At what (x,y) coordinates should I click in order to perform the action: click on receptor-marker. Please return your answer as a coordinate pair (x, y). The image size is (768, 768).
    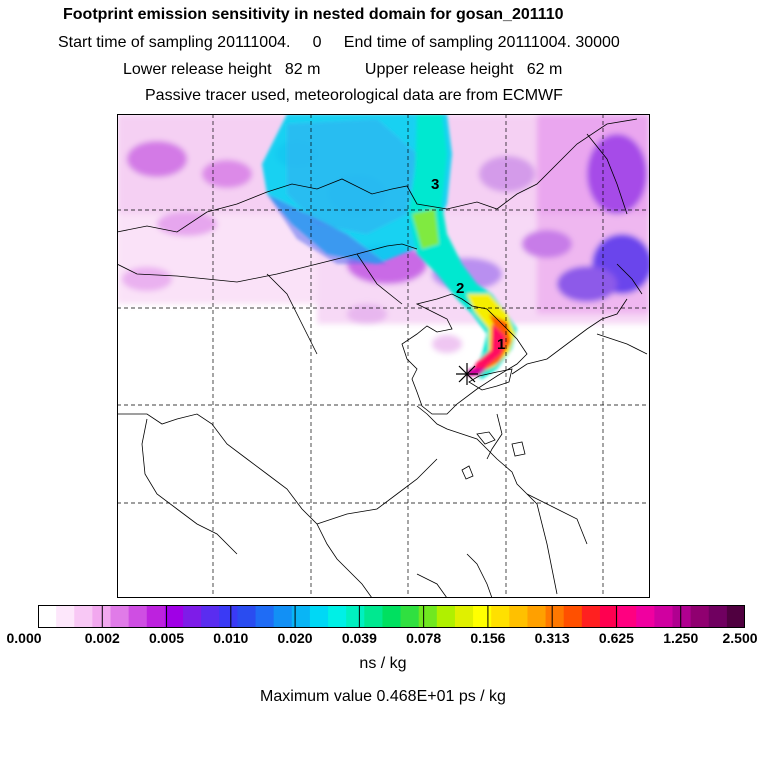
    Looking at the image, I should click on (467, 374).